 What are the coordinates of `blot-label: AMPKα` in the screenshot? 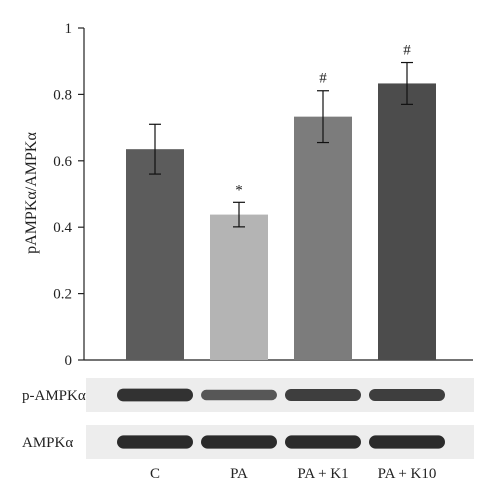 It's located at (47, 443).